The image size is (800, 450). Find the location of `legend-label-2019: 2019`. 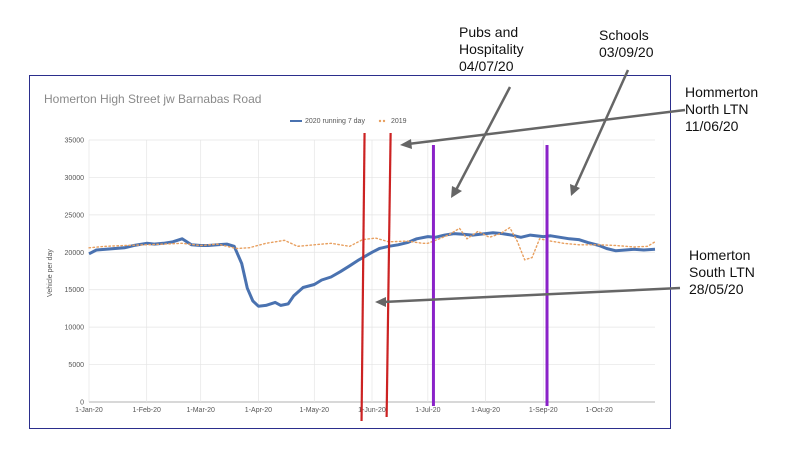

legend-label-2019: 2019 is located at coordinates (399, 121).